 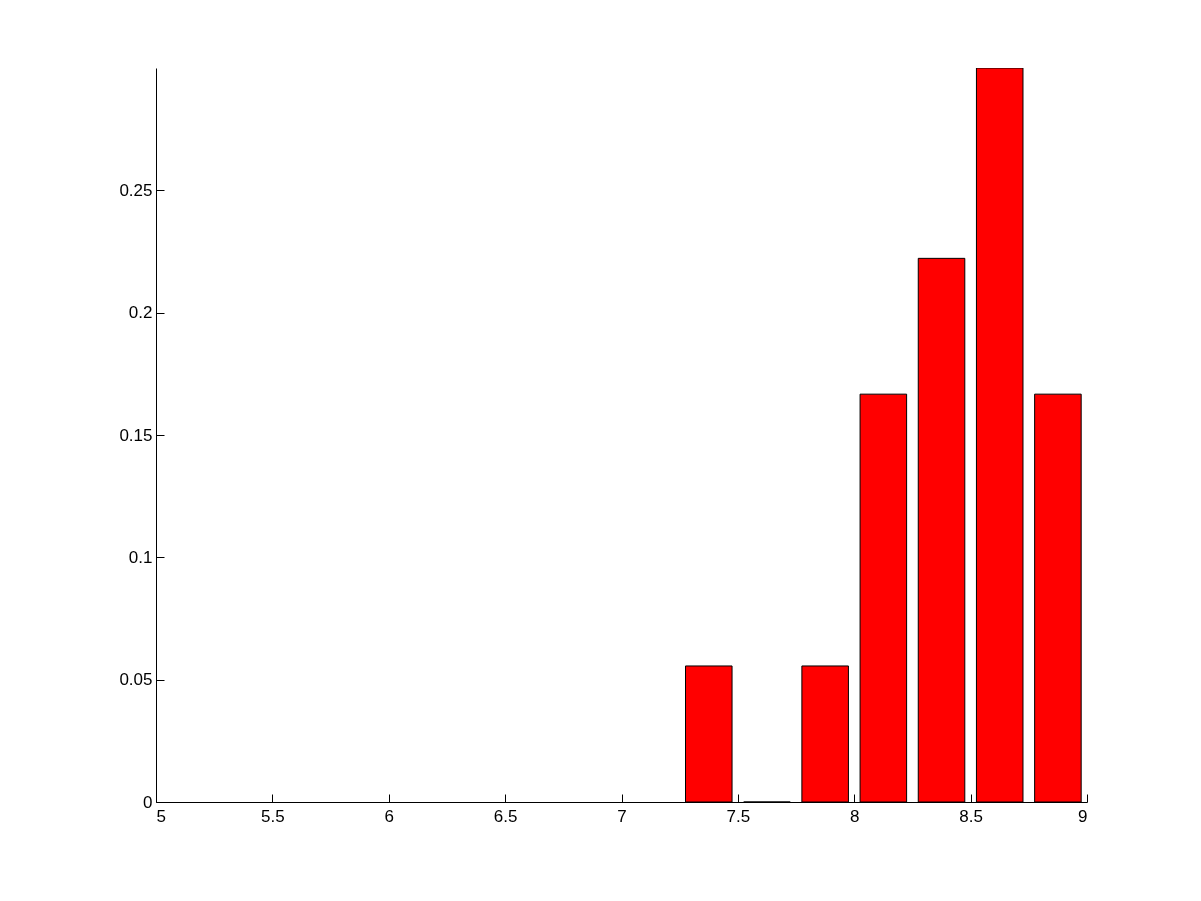 What do you see at coordinates (136, 190) in the screenshot?
I see `y-tick-label: 0.25` at bounding box center [136, 190].